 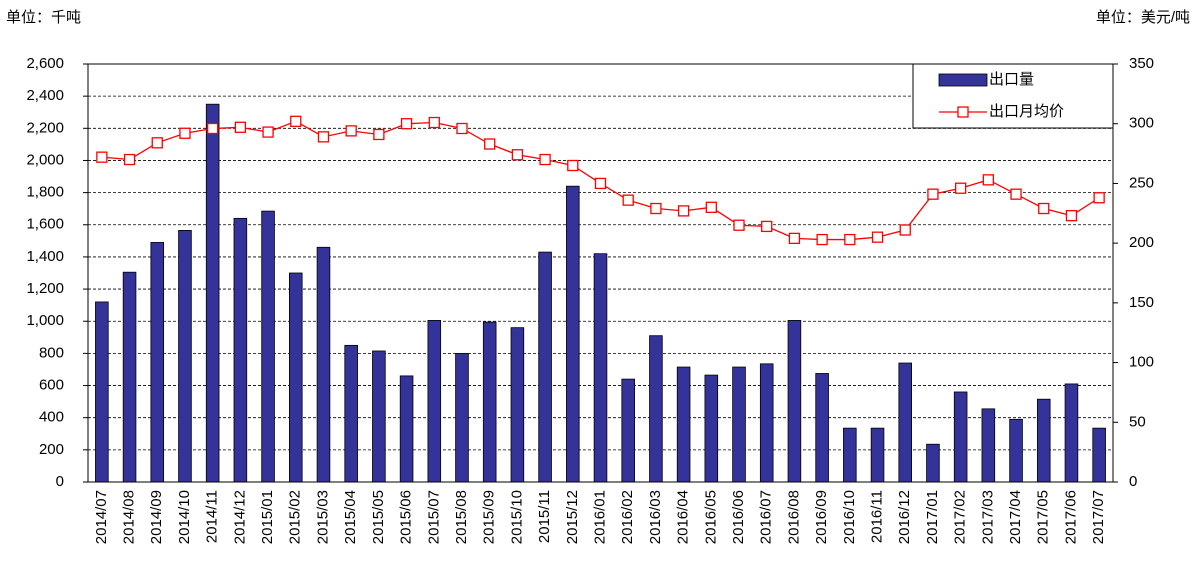 I want to click on x-tick-label: 2017/02, so click(x=960, y=517).